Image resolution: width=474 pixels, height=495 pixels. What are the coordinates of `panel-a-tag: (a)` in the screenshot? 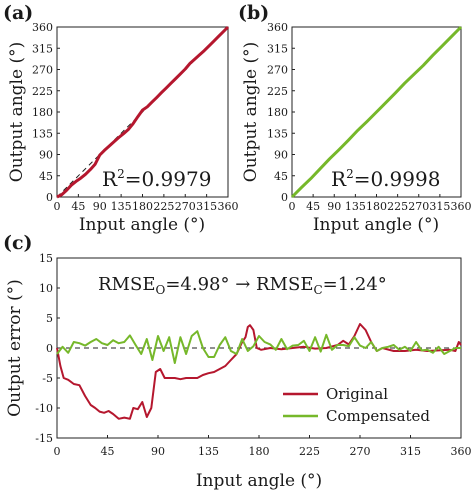 It's located at (18, 13).